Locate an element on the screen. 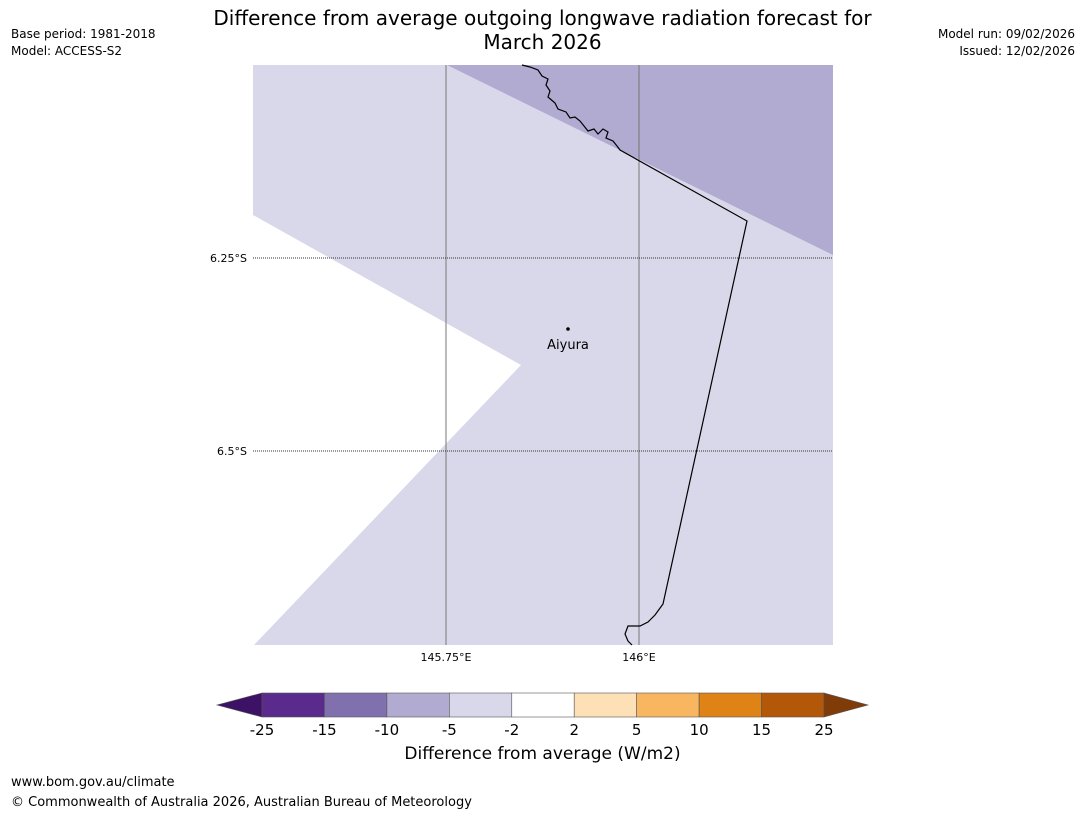 The height and width of the screenshot is (816, 1085). model-name: Model: ACCESS-S2 is located at coordinates (67, 51).